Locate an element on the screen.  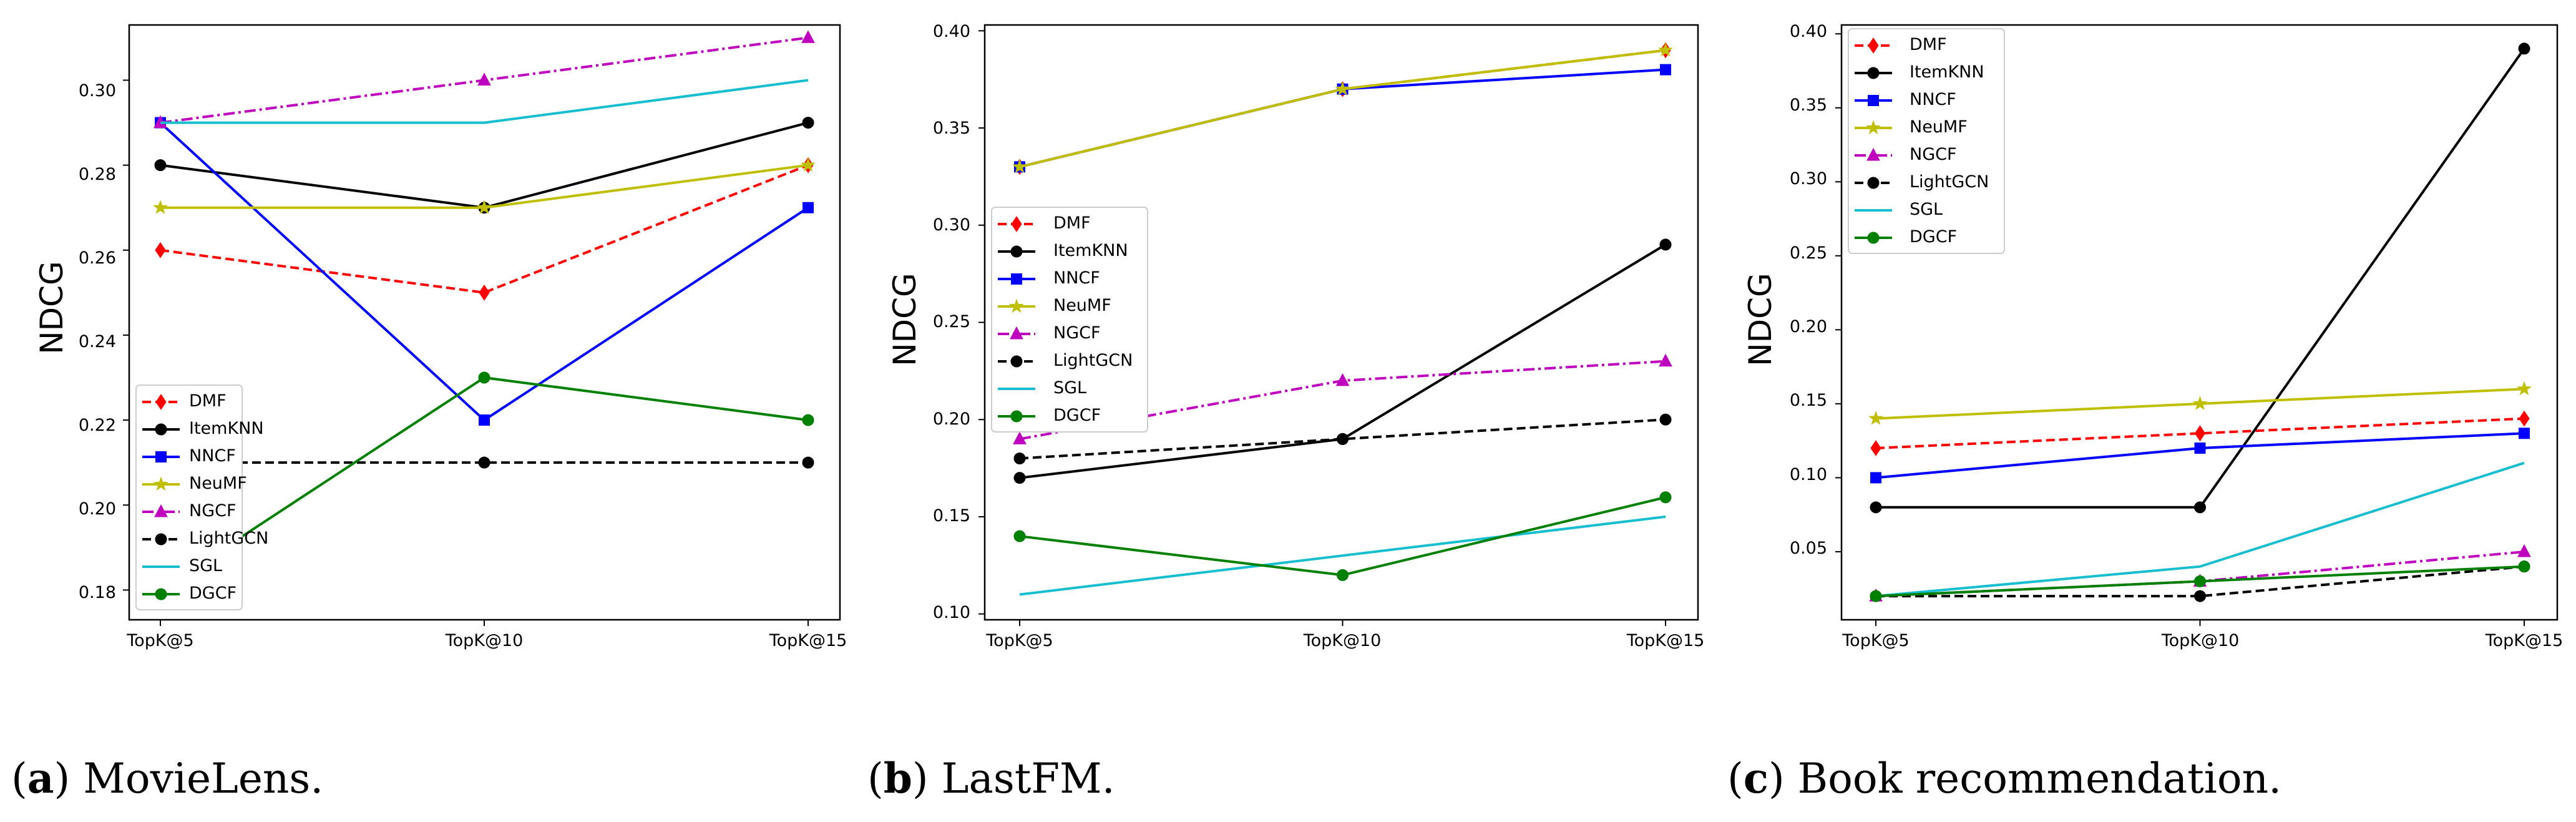
y-tick-label: 0.25 is located at coordinates (951, 322).